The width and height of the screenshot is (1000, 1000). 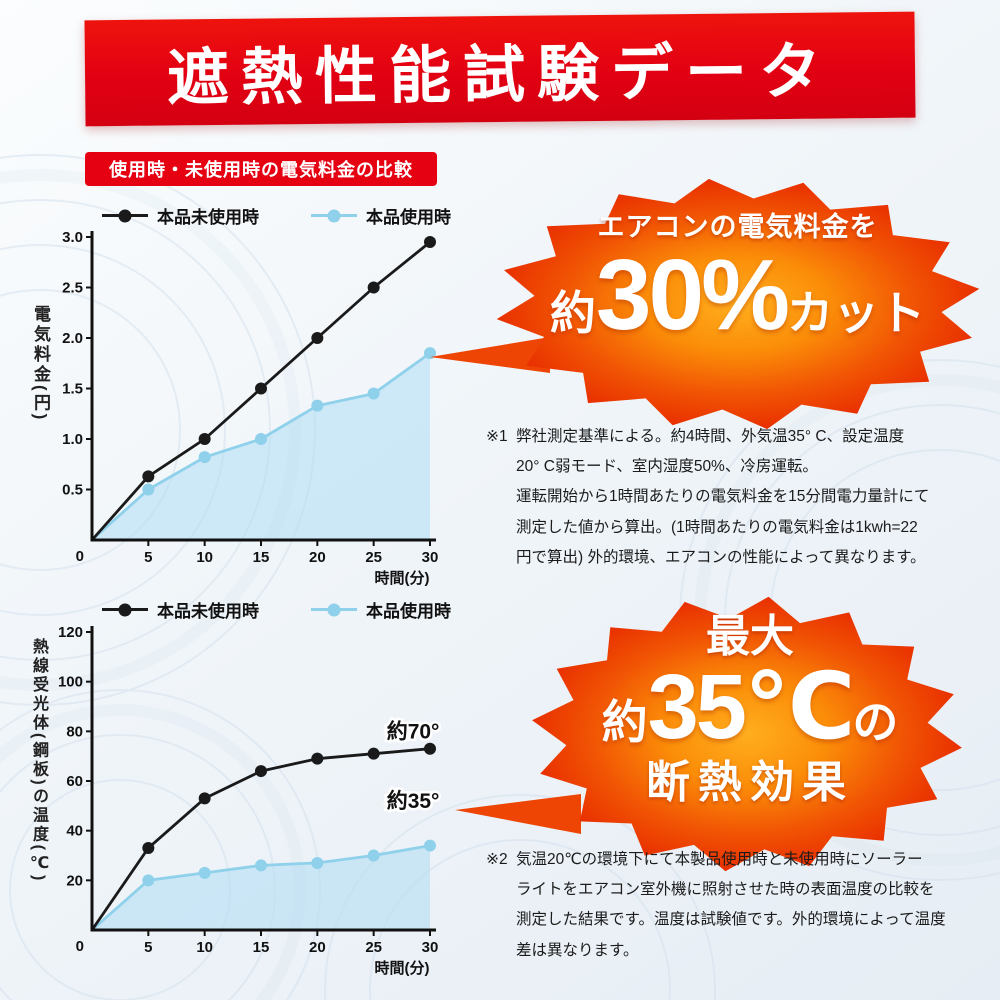 I want to click on svg-text: 80, so click(x=74, y=731).